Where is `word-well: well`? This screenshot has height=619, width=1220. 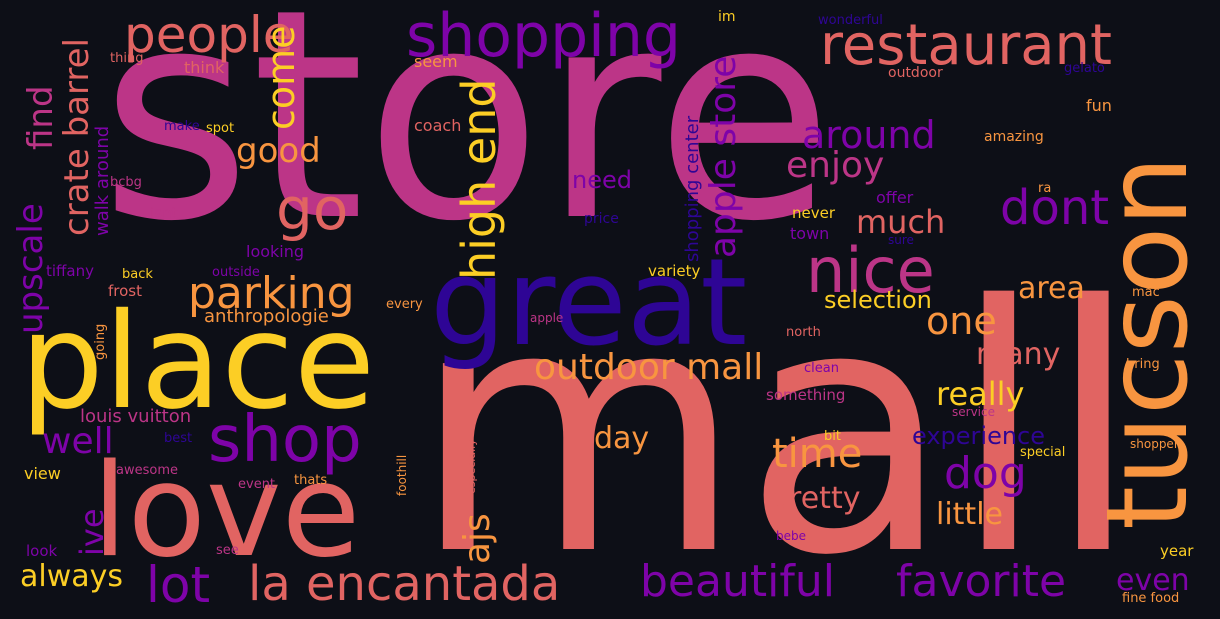 word-well: well is located at coordinates (78, 441).